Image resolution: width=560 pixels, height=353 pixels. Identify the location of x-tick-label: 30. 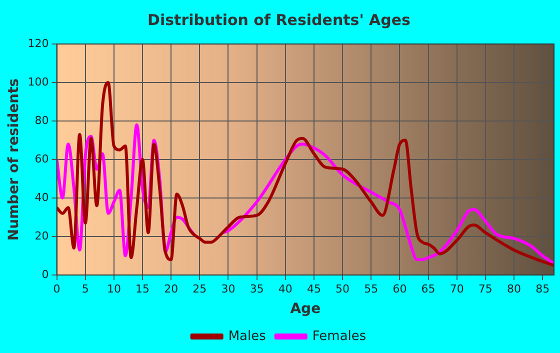
(228, 289).